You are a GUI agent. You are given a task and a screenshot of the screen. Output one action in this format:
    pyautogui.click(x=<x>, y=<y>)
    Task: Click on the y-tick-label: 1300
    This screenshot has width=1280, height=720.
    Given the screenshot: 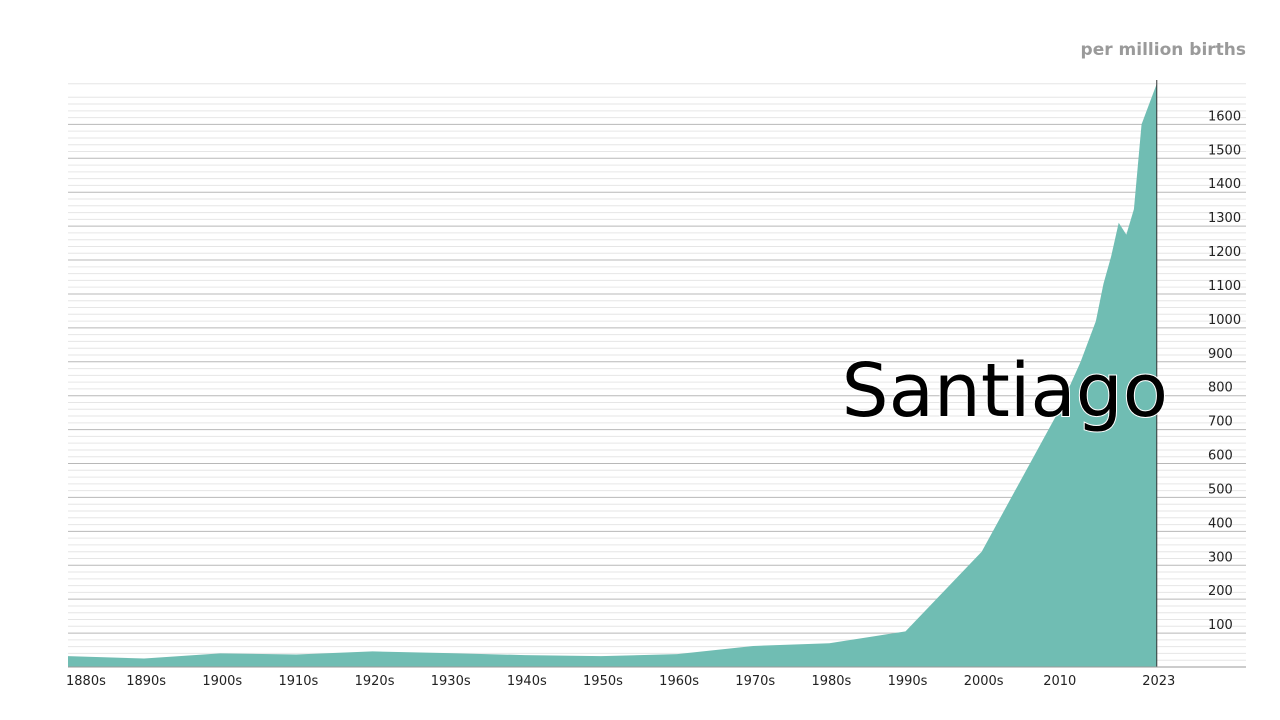 What is the action you would take?
    pyautogui.click(x=1224, y=218)
    